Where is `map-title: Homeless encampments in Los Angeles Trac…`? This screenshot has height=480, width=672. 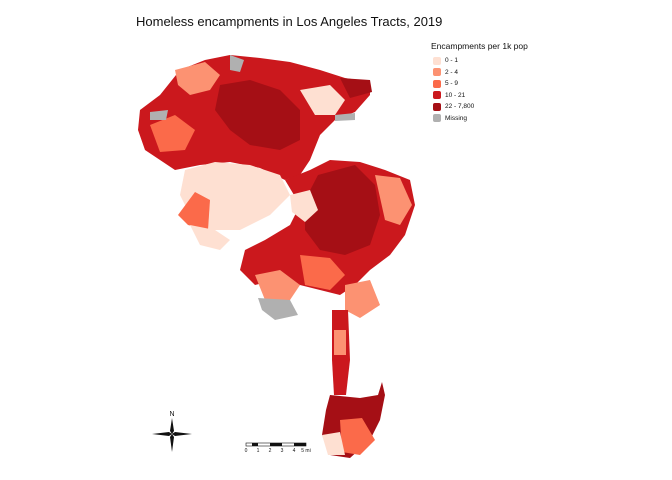 map-title: Homeless encampments in Los Angeles Trac… is located at coordinates (289, 21).